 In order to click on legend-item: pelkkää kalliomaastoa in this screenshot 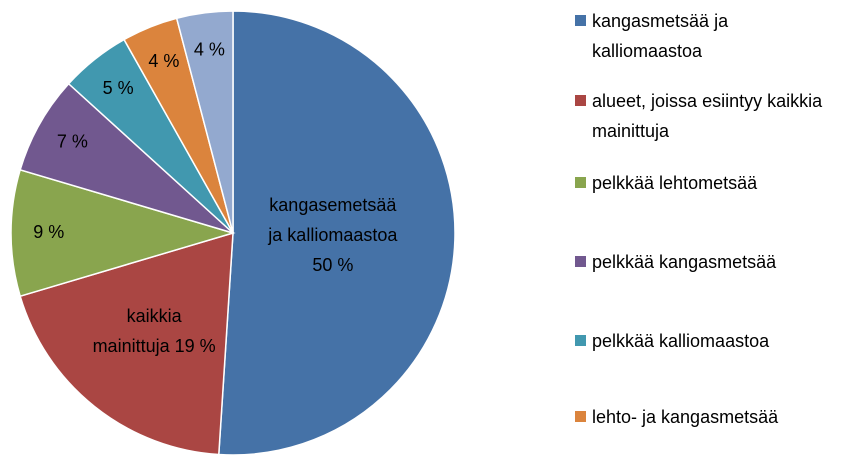, I will do `click(709, 341)`.